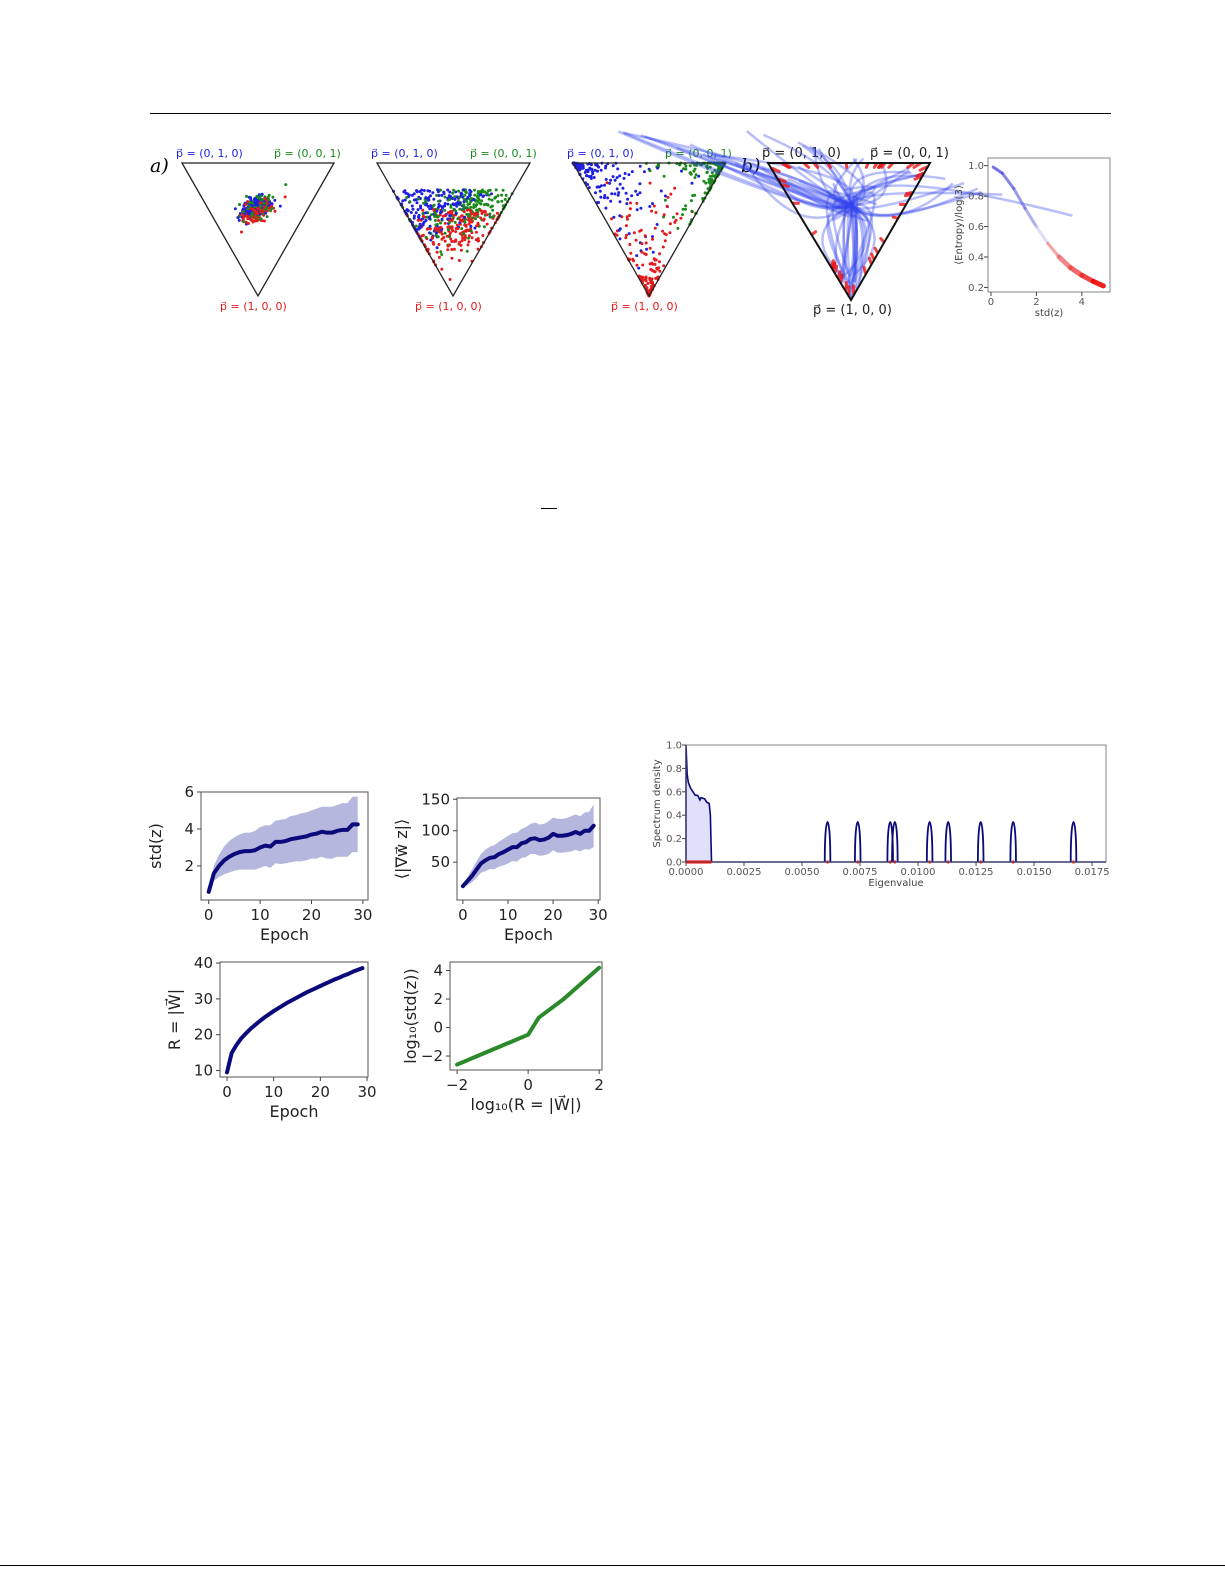 The width and height of the screenshot is (1225, 1585). Describe the element at coordinates (528, 856) in the screenshot. I see `mean-line` at that location.